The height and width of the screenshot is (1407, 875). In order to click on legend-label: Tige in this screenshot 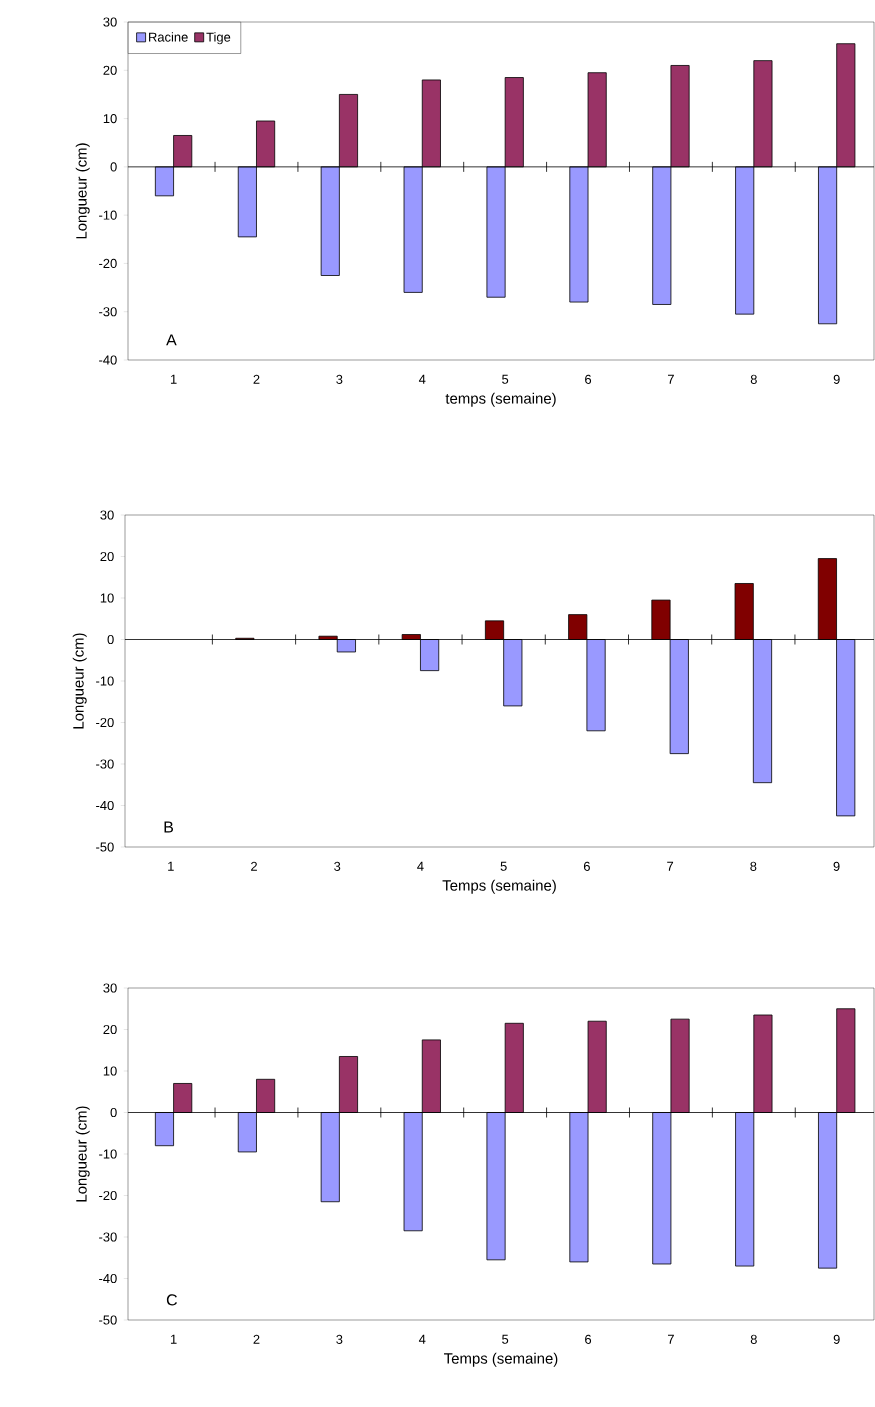, I will do `click(218, 38)`.